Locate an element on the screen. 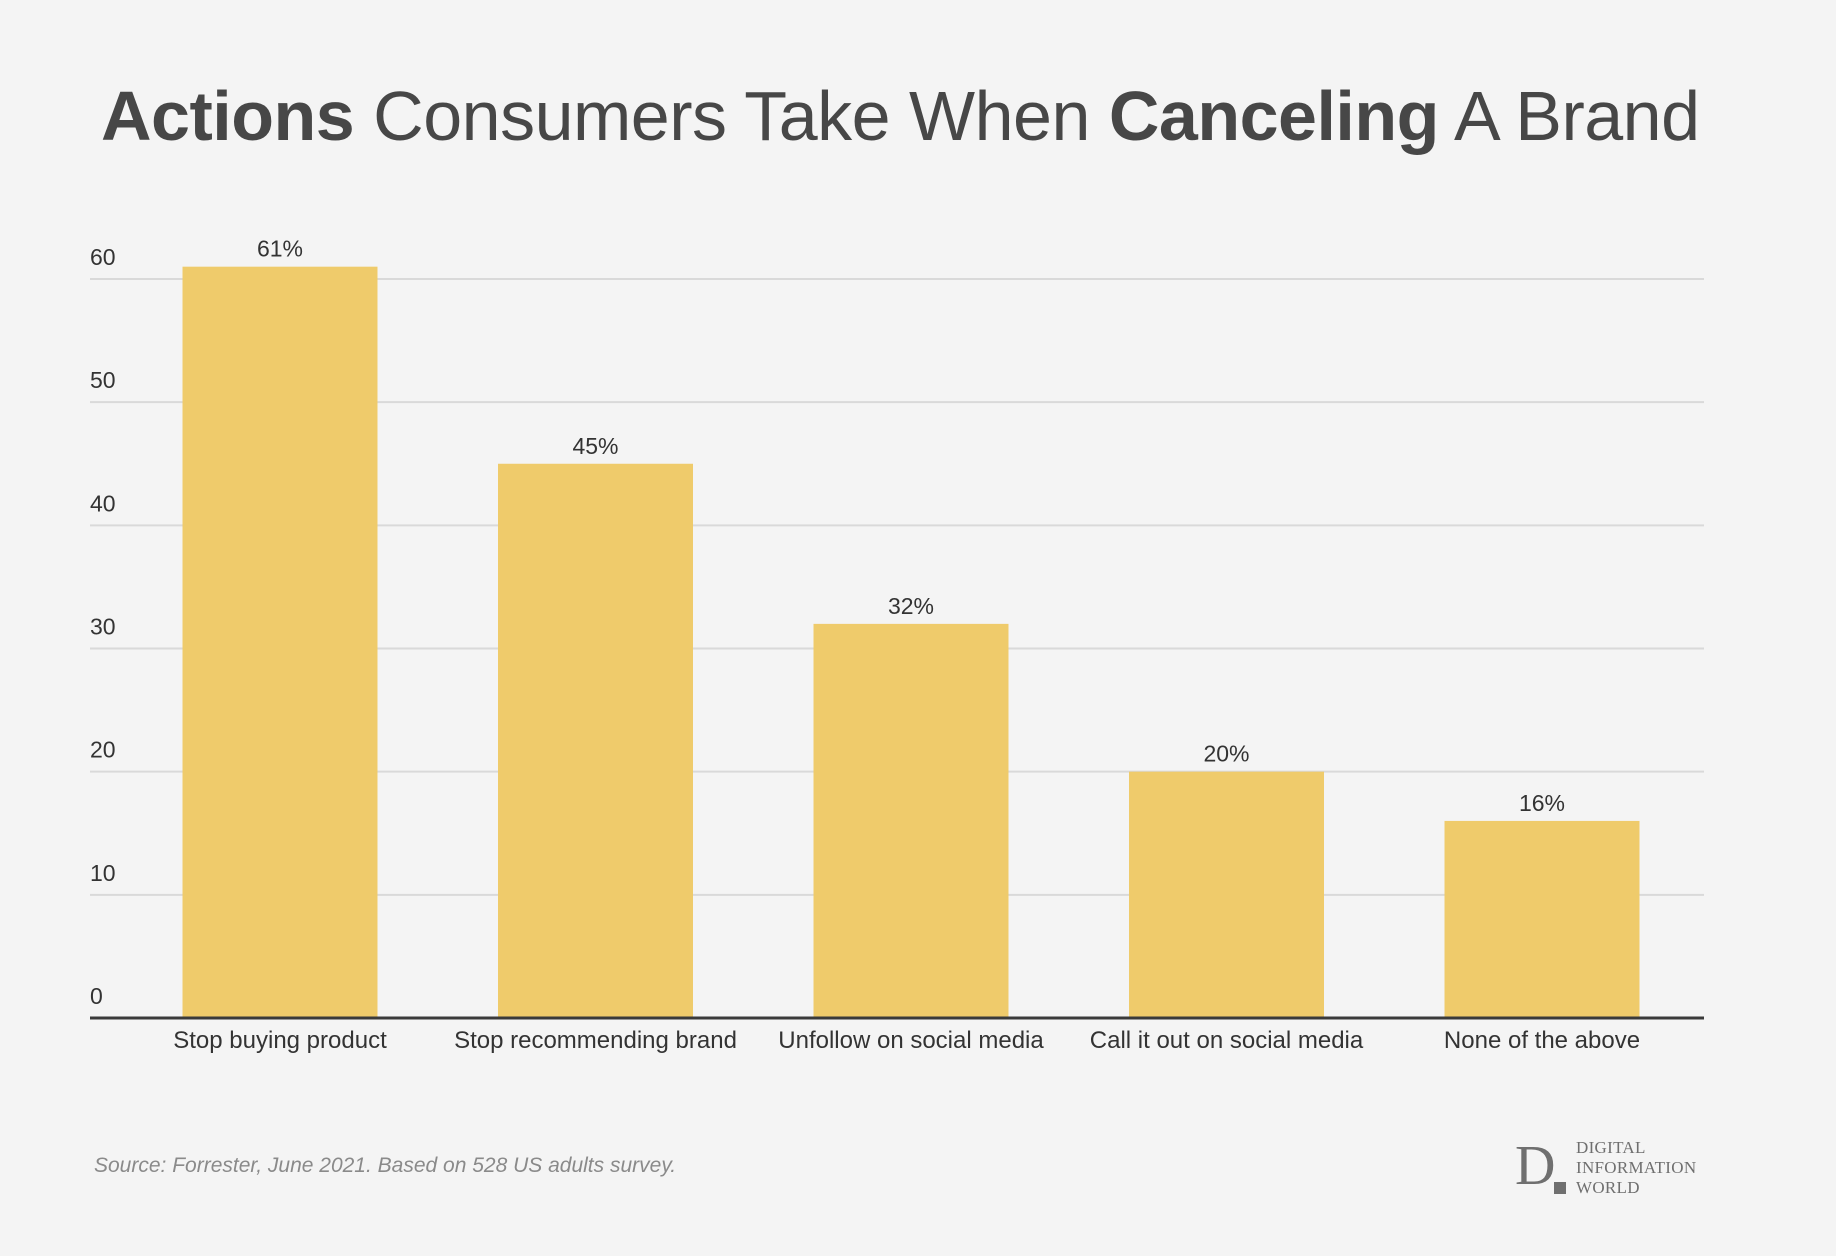  x-tick-label: Unfollow on social media is located at coordinates (911, 1040).